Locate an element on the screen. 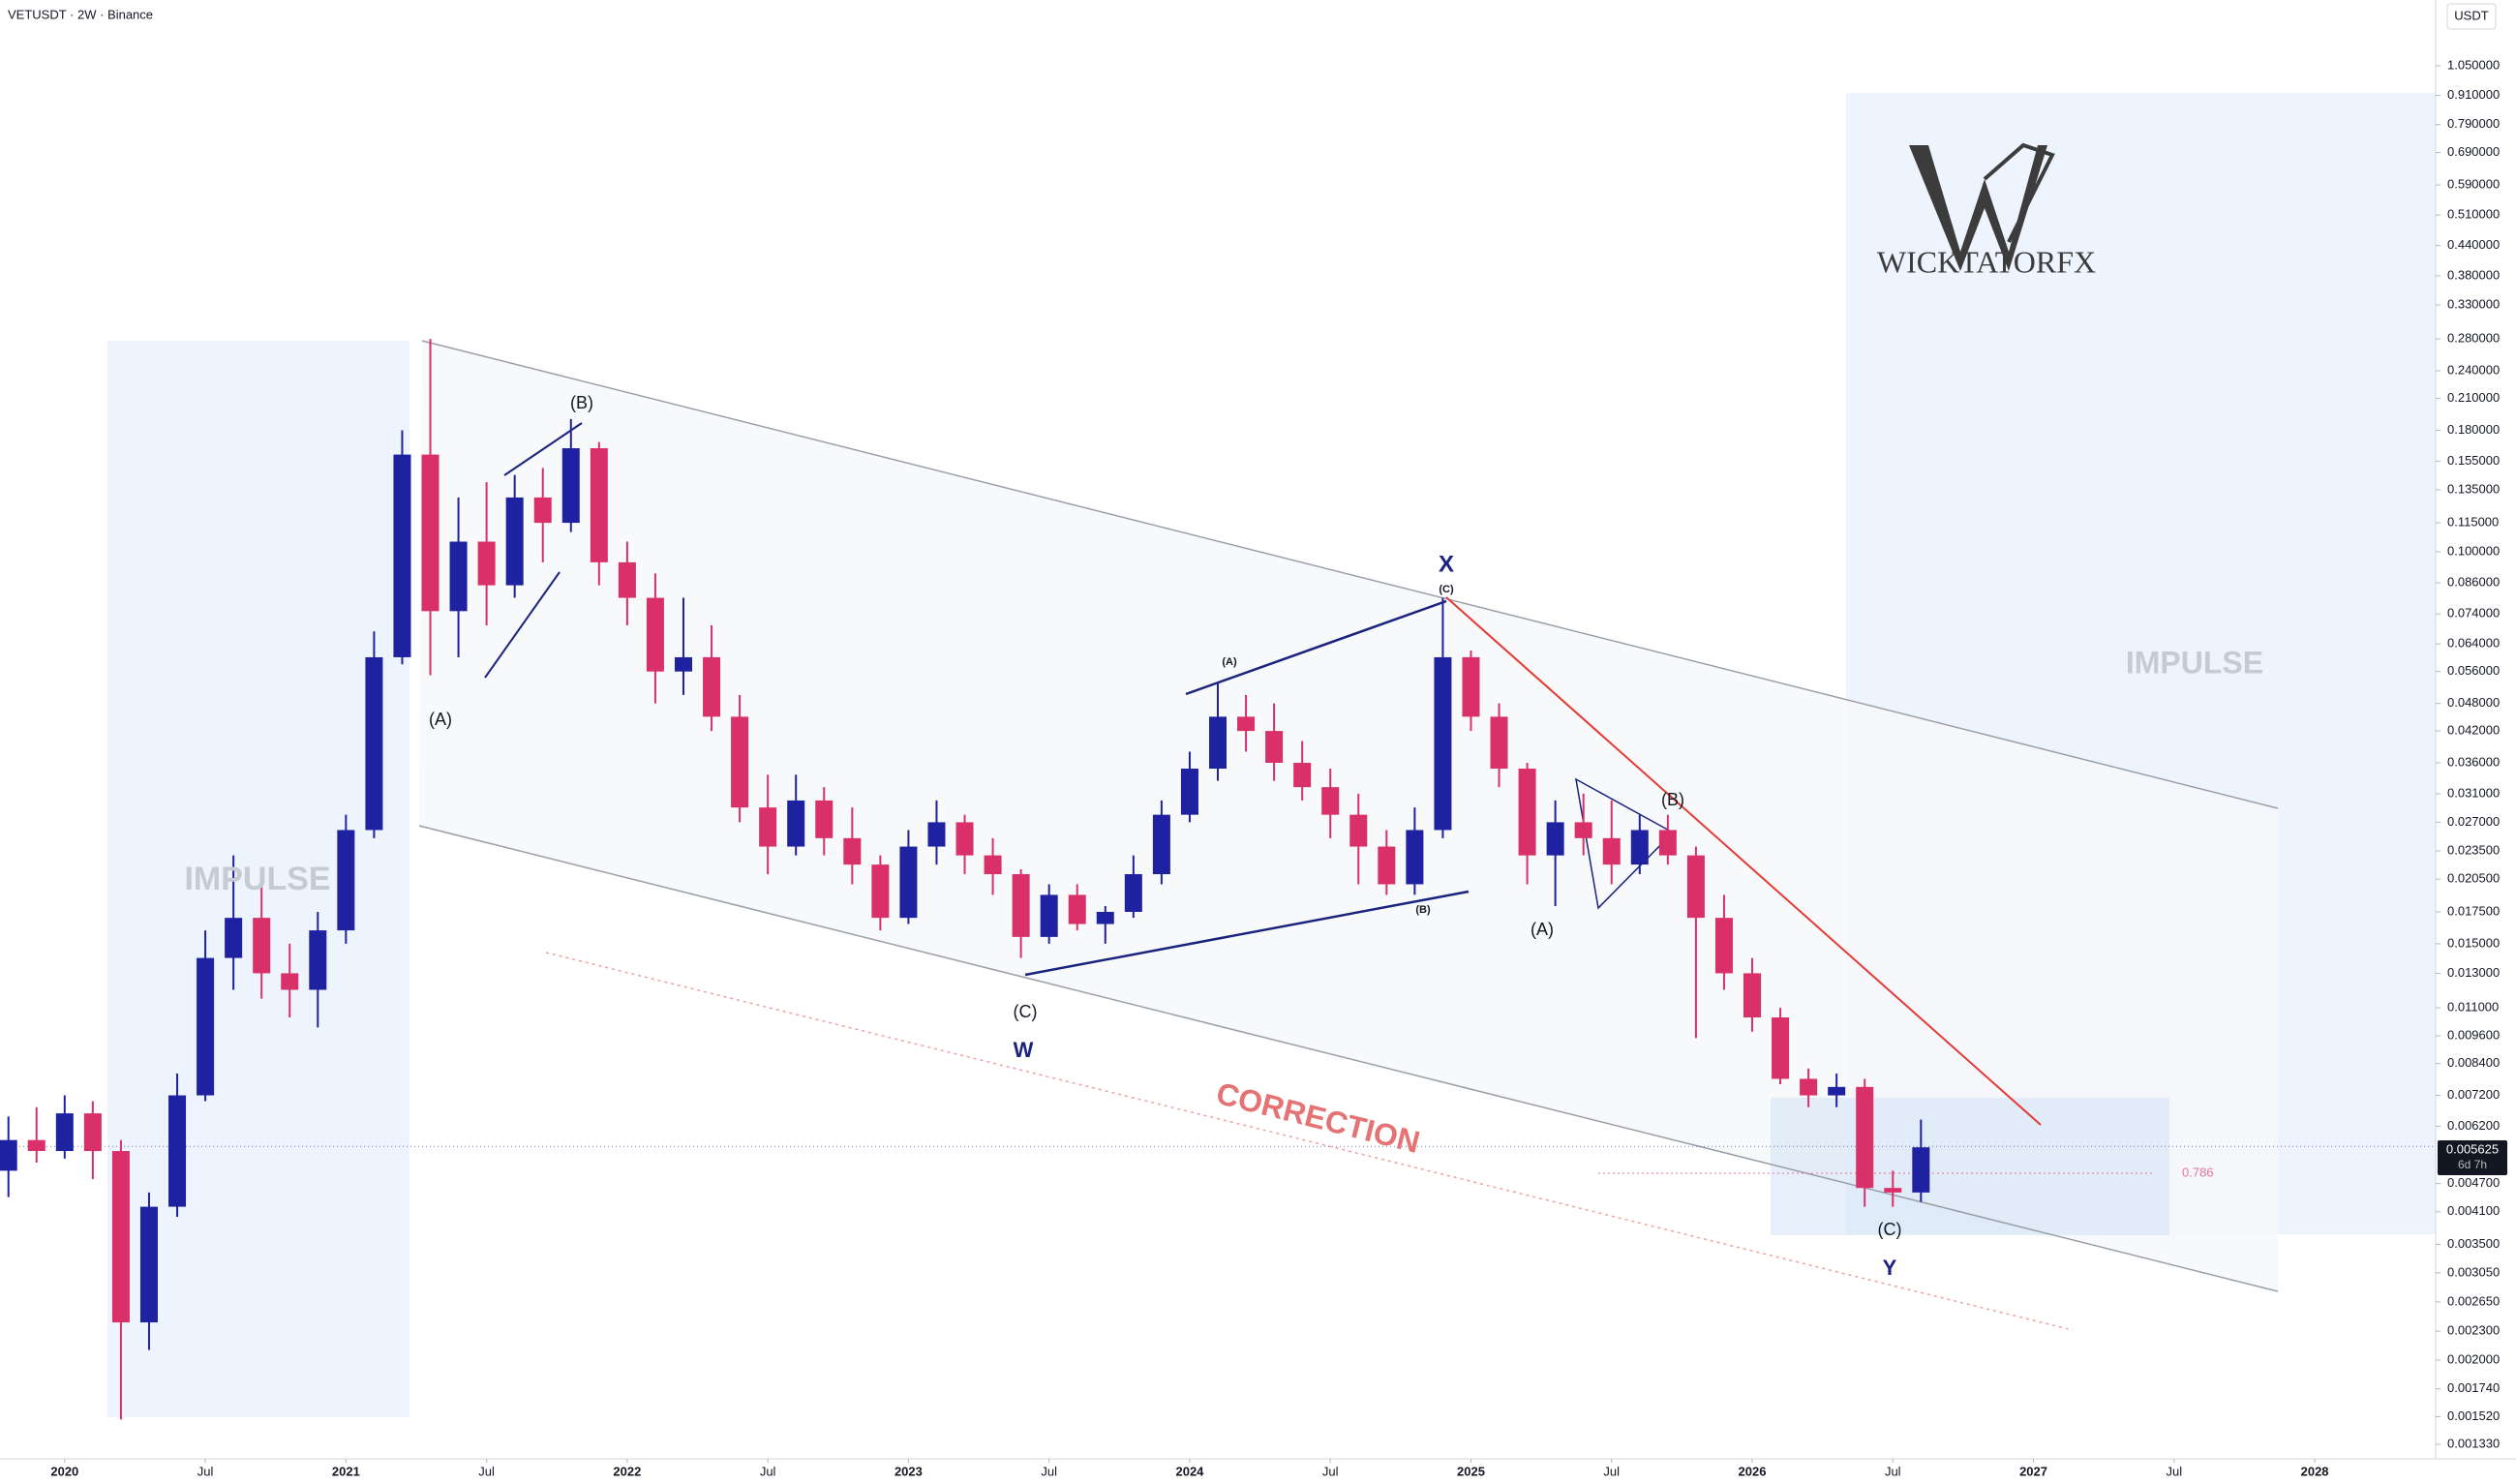 This screenshot has height=1484, width=2516. triangle is located at coordinates (1624, 843).